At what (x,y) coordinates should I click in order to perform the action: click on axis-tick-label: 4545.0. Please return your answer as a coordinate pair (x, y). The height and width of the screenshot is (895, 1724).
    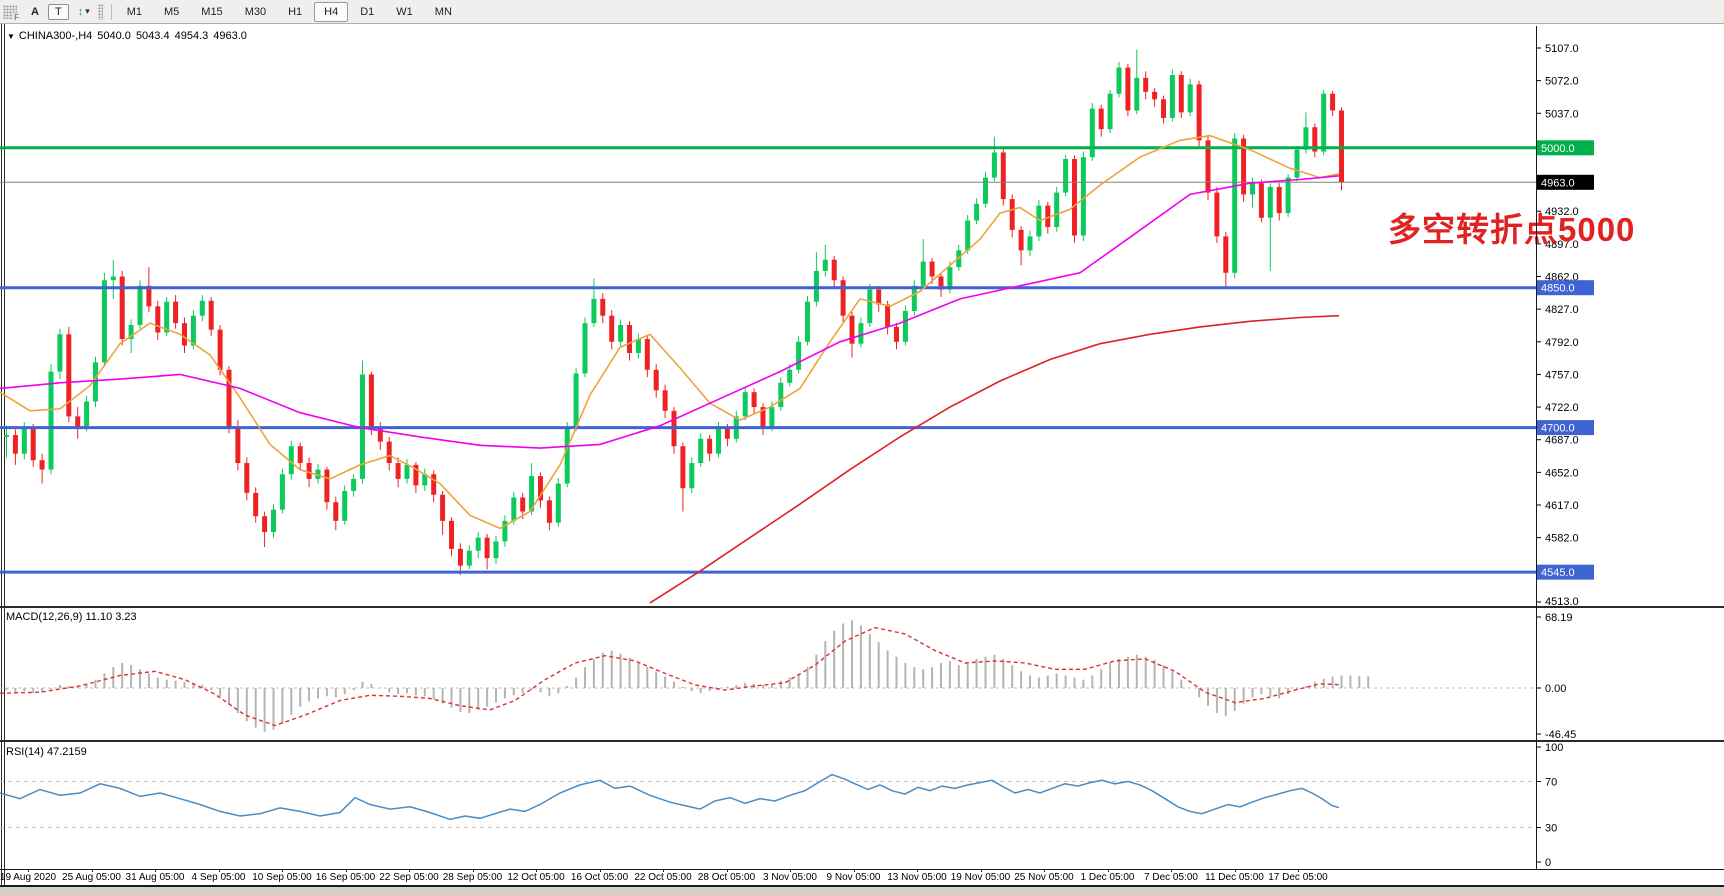
    Looking at the image, I should click on (1558, 573).